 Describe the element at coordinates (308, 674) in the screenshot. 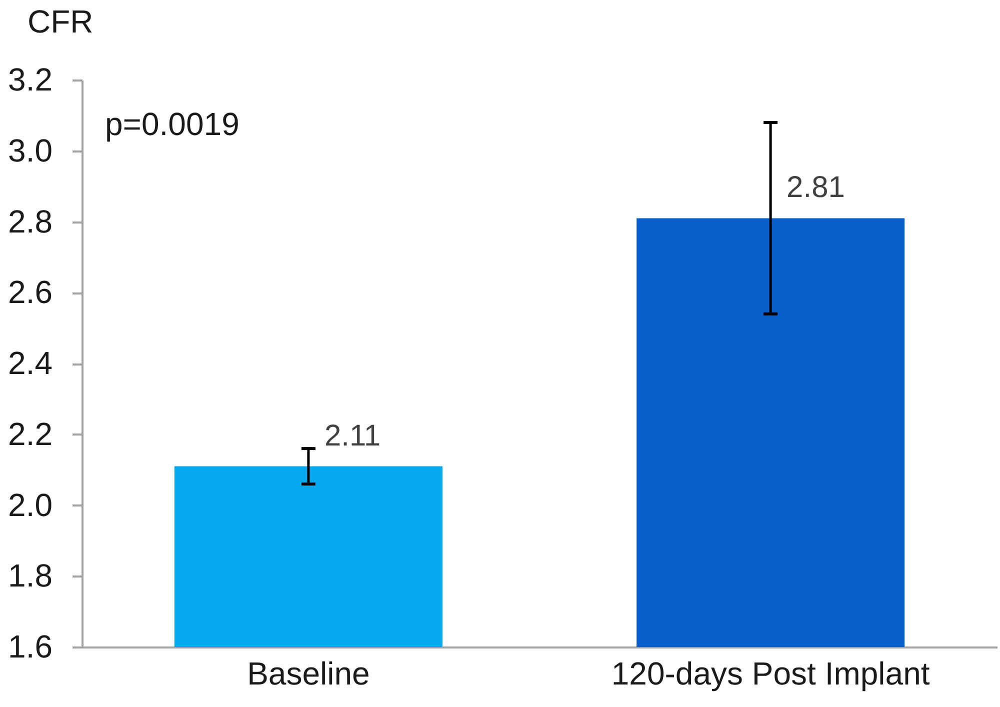

I see `x-tick-label: Baseline` at that location.